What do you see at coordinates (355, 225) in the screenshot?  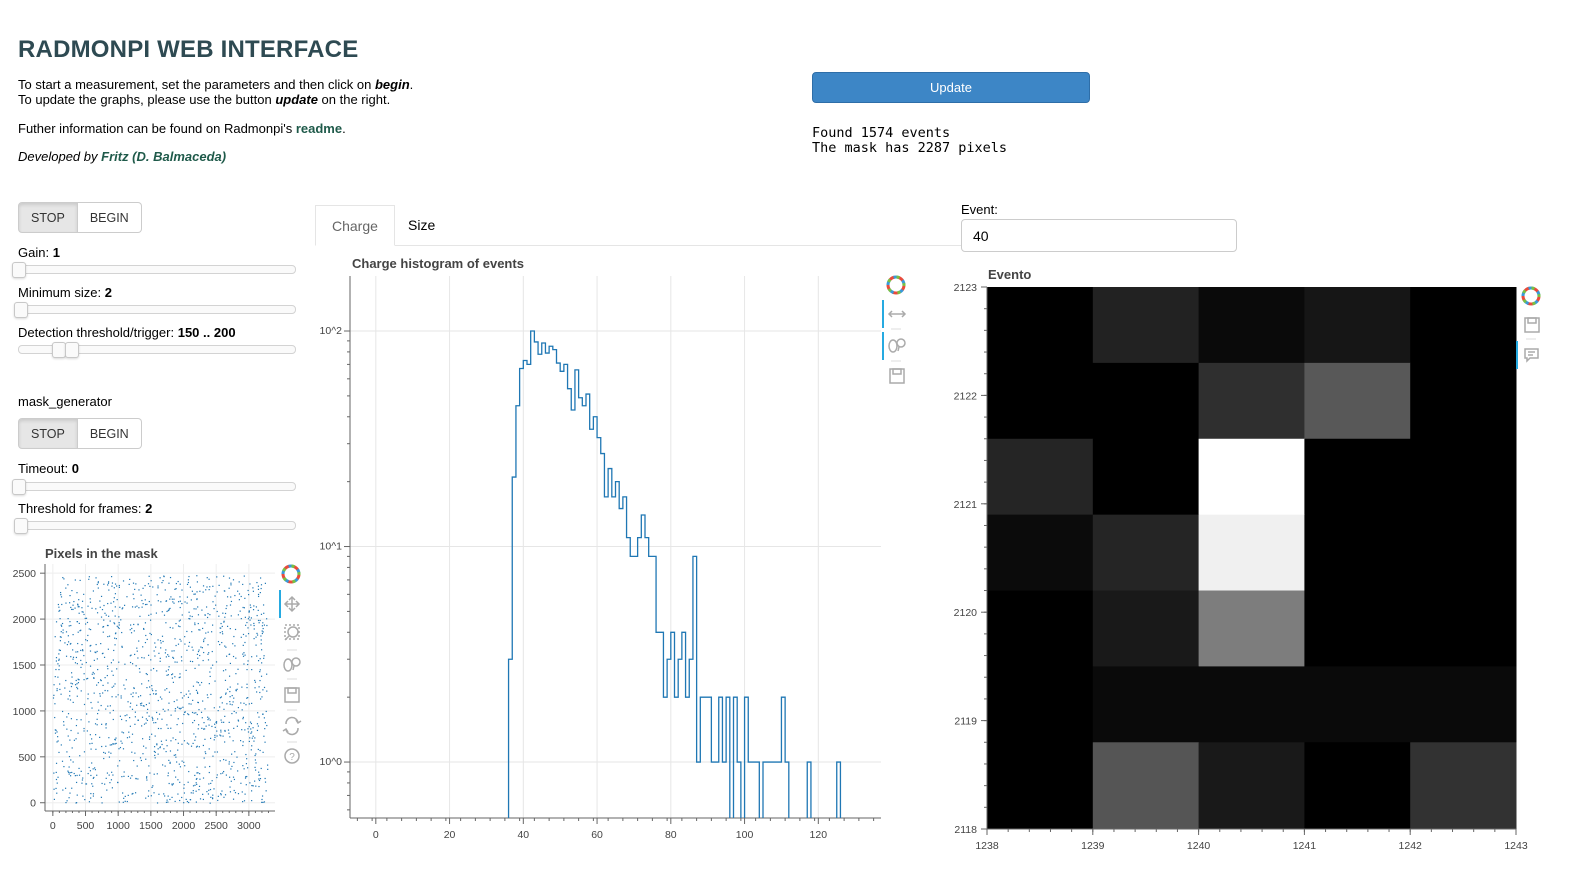 I see `tab-charge: Charge` at bounding box center [355, 225].